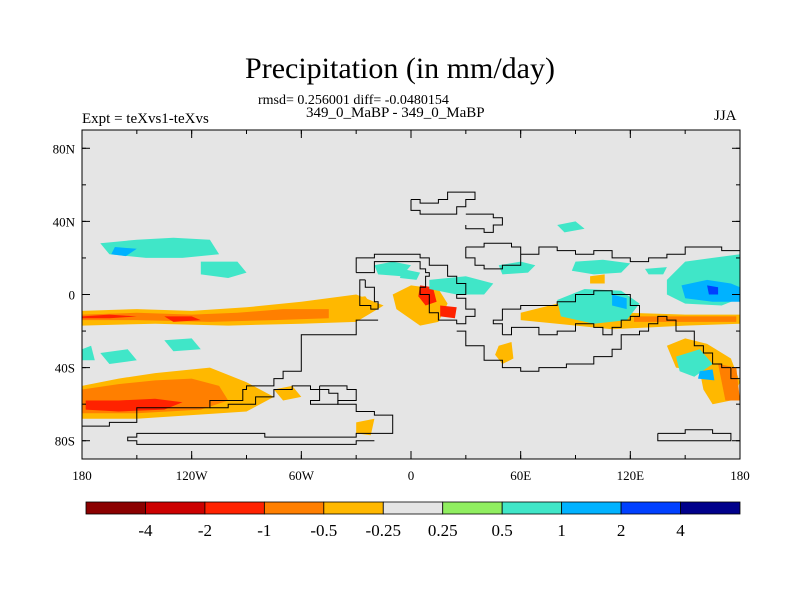 This screenshot has height=600, width=800. What do you see at coordinates (323, 530) in the screenshot?
I see `colorbar-label: -0.5` at bounding box center [323, 530].